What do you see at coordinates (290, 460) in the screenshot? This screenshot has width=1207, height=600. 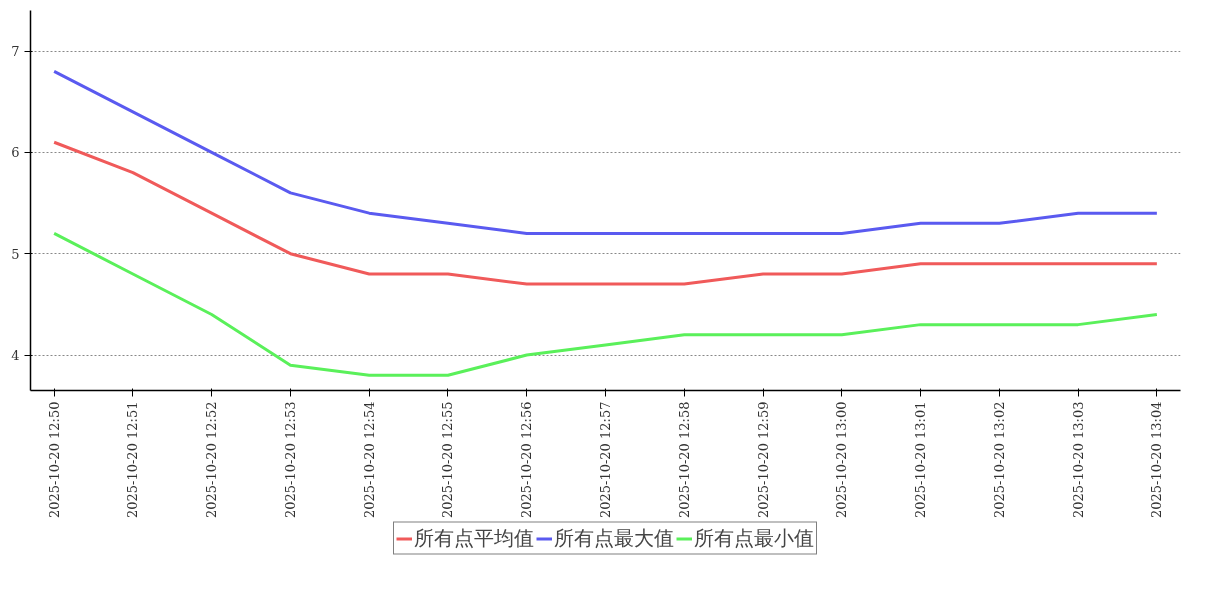 I see `x-tick-label: 2025-10-20 12:53` at bounding box center [290, 460].